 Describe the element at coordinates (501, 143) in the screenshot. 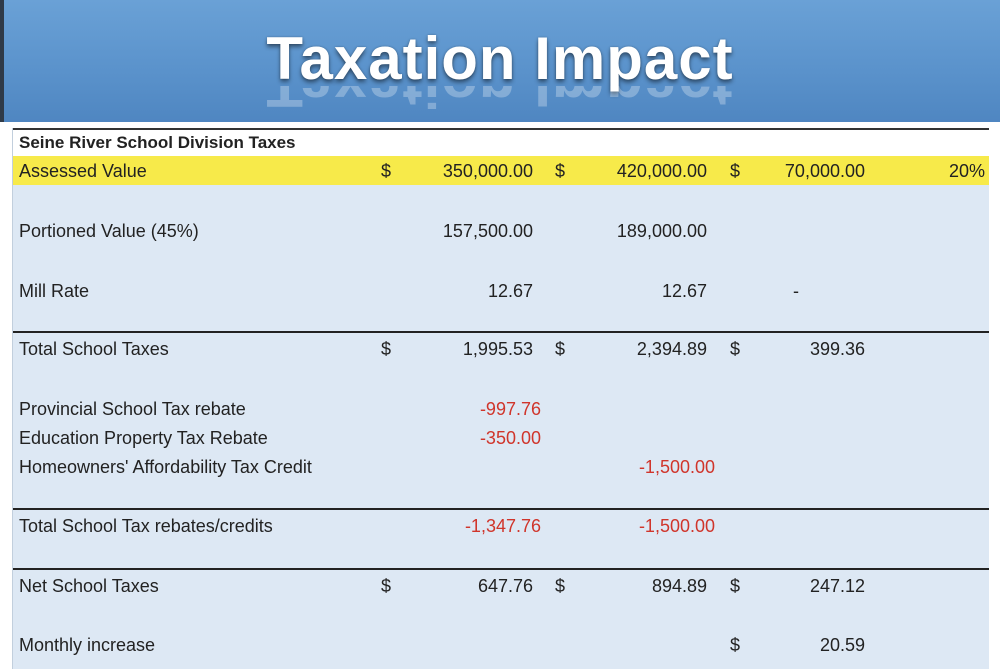

I see `table-heading-row` at that location.